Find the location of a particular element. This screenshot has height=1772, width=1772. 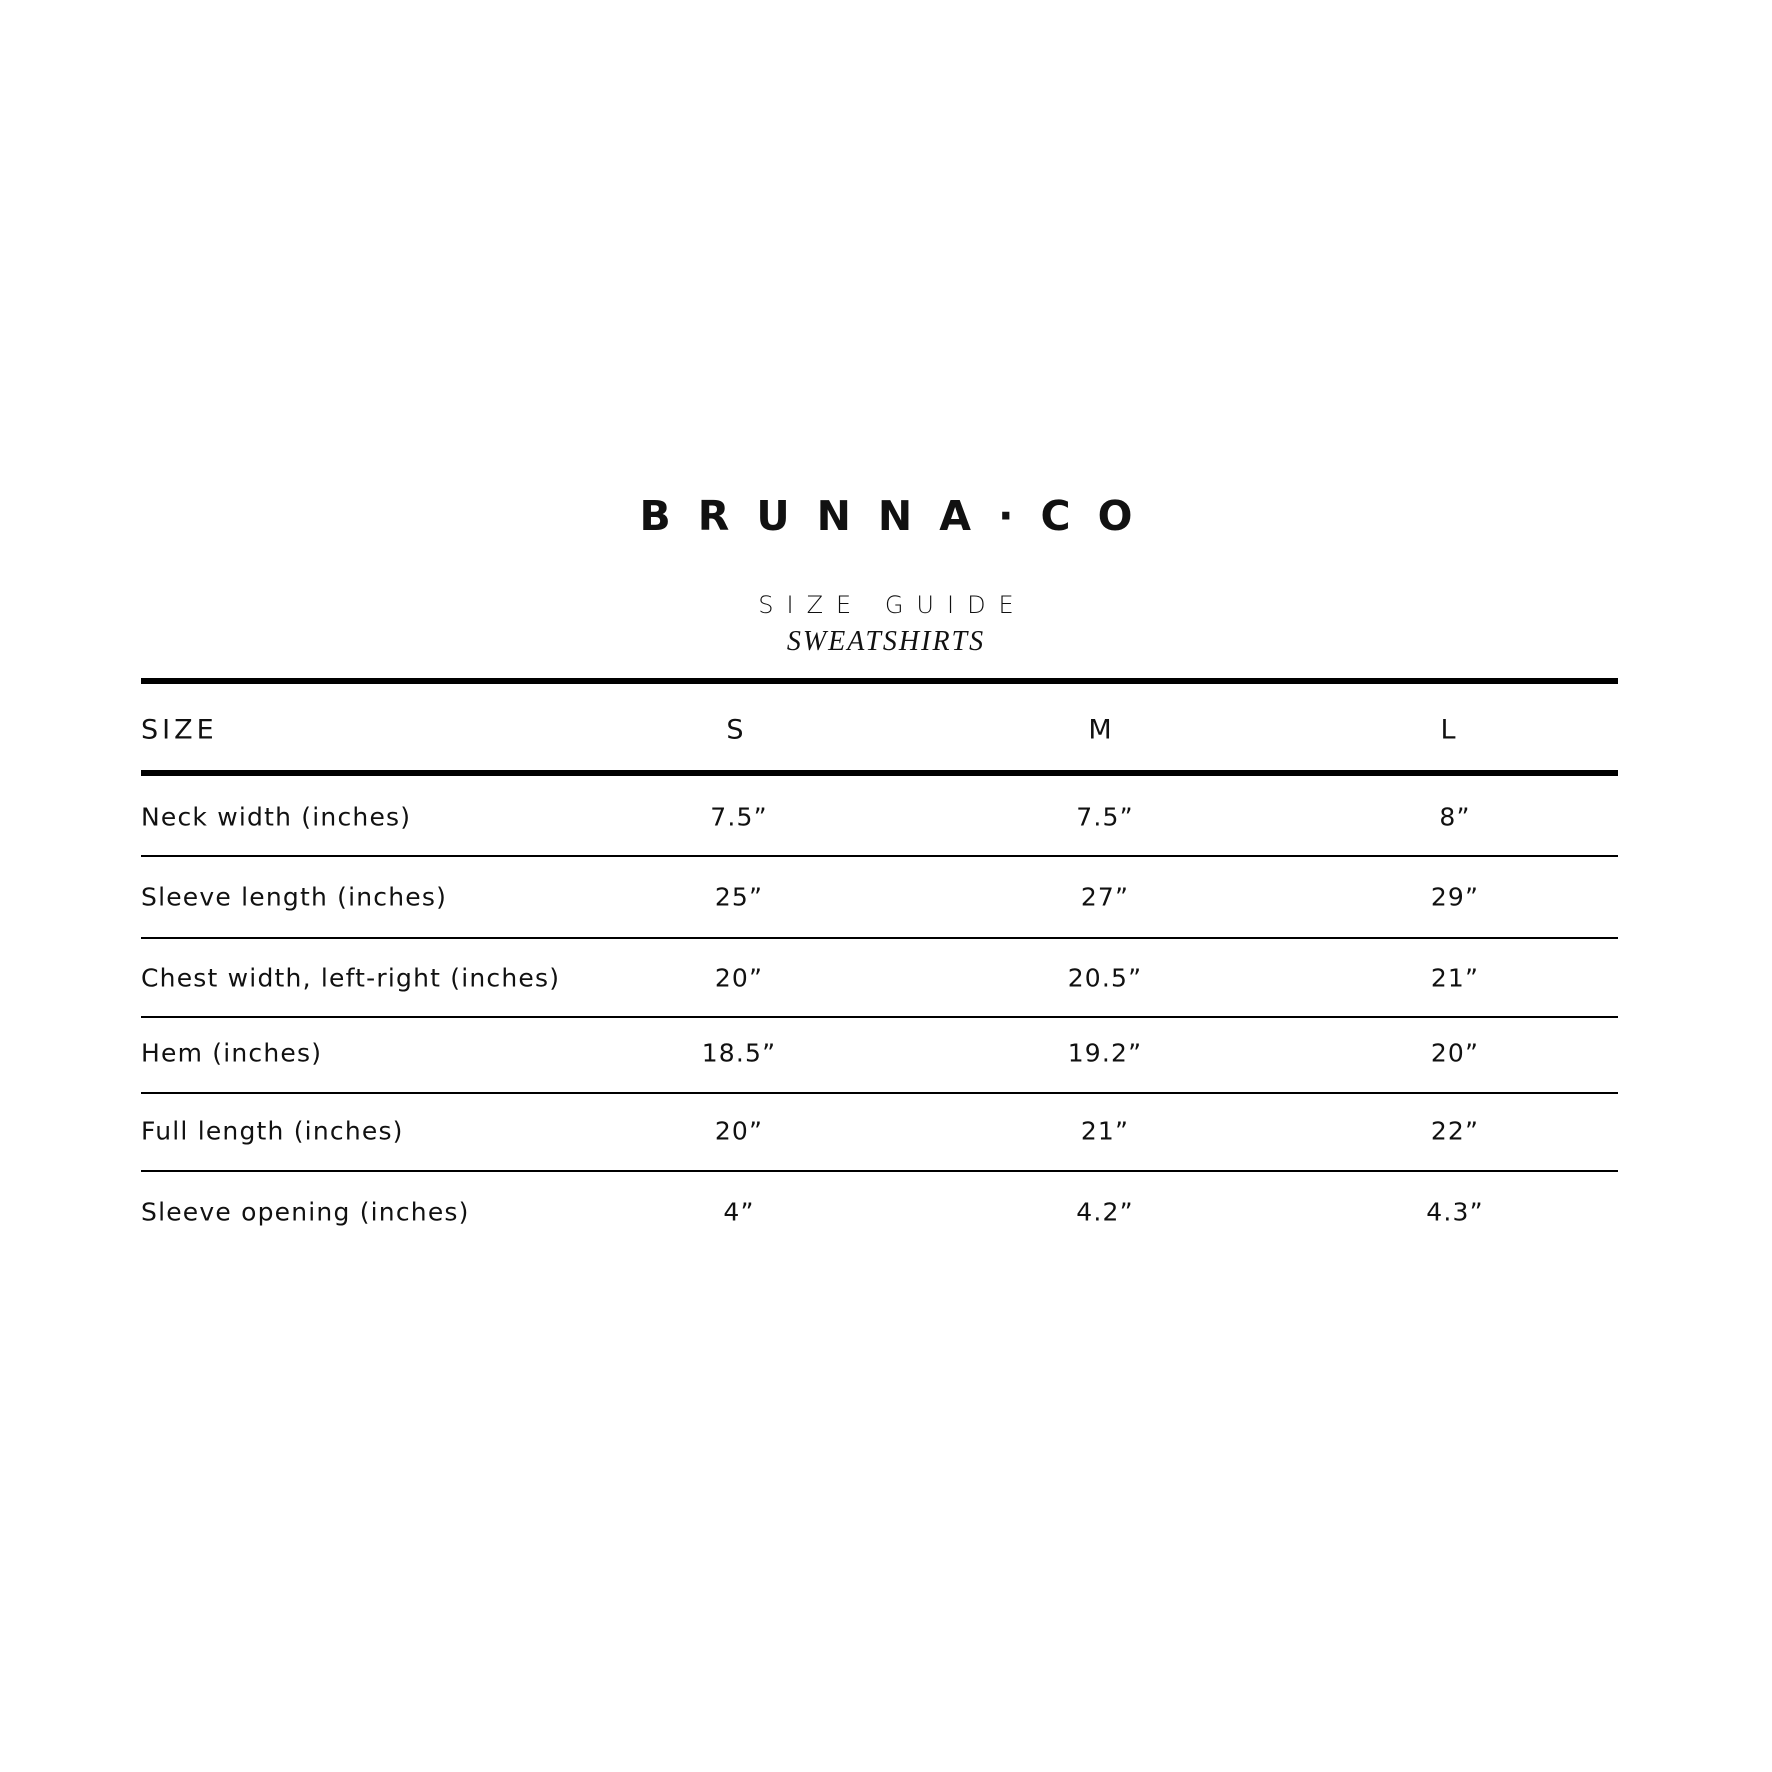

cell-l: 8” is located at coordinates (1455, 817).